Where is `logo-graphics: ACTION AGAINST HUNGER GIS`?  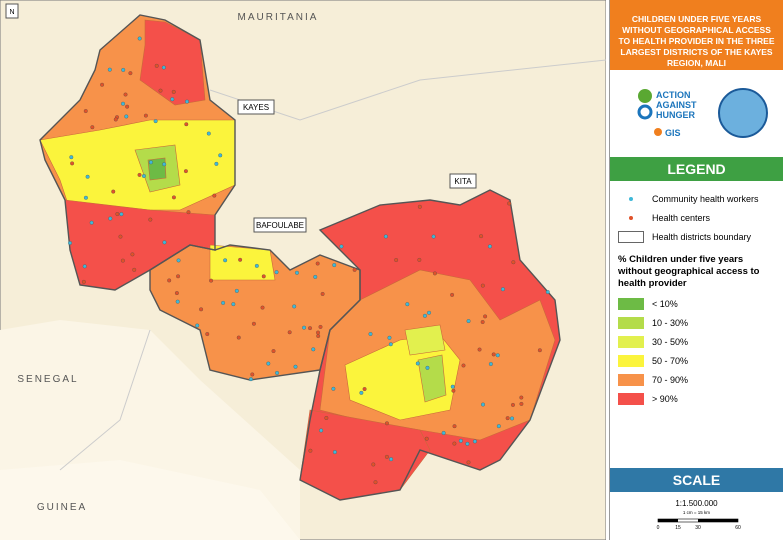 logo-graphics: ACTION AGAINST HUNGER GIS is located at coordinates (702, 113).